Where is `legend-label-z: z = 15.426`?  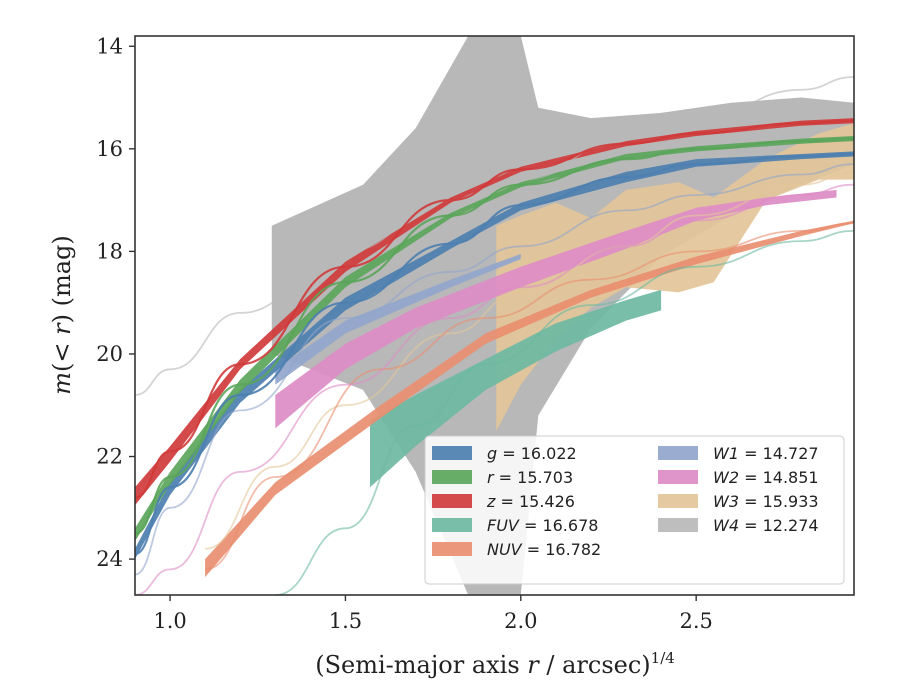 legend-label-z: z = 15.426 is located at coordinates (530, 501).